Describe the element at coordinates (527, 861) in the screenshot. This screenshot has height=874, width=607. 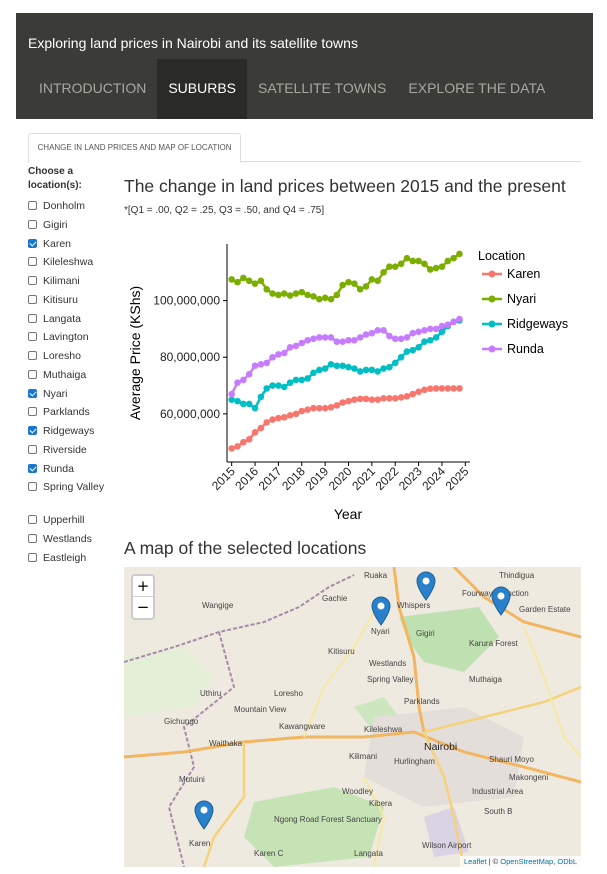
I see `osm-link: OpenStreetMap` at that location.